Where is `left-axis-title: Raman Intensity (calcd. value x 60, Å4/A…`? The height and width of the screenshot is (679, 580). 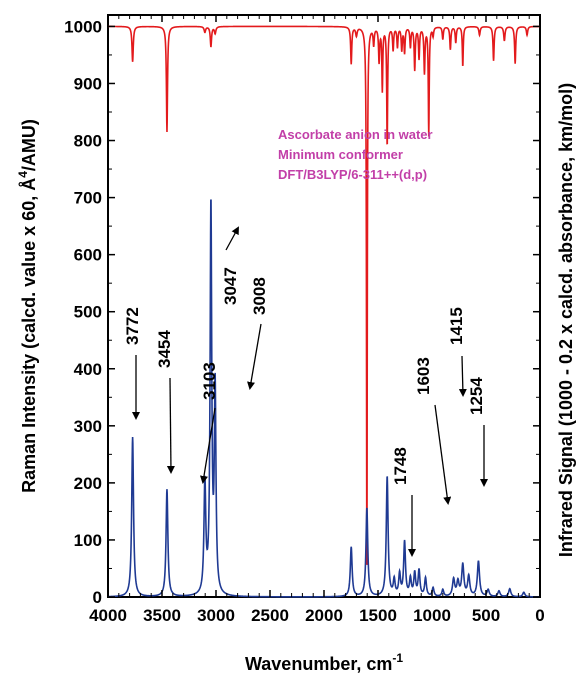
left-axis-title: Raman Intensity (calcd. value x 60, Å4/A… is located at coordinates (27, 306).